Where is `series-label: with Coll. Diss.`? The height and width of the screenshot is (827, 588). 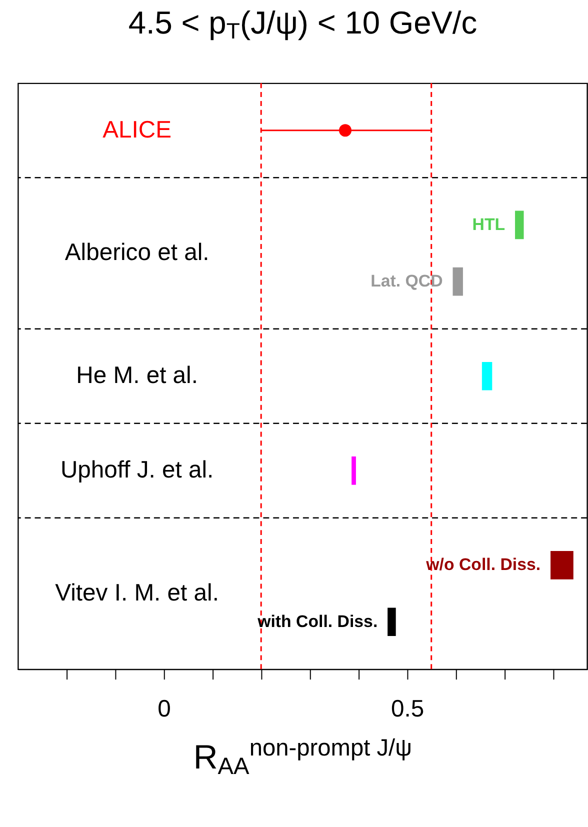
series-label: with Coll. Diss. is located at coordinates (317, 621).